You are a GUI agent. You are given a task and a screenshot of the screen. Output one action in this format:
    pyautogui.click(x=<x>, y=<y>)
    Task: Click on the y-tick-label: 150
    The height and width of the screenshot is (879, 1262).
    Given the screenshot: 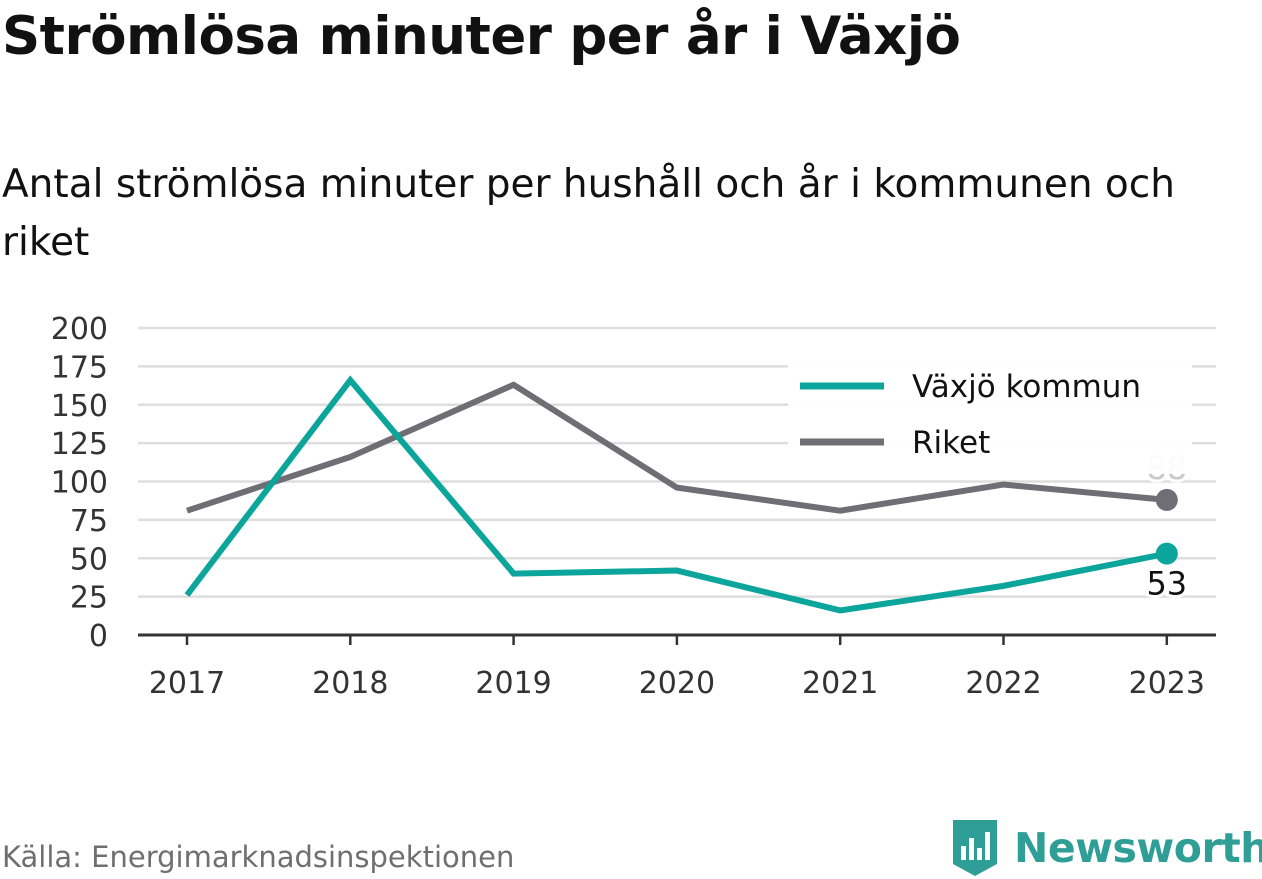 What is the action you would take?
    pyautogui.click(x=79, y=406)
    